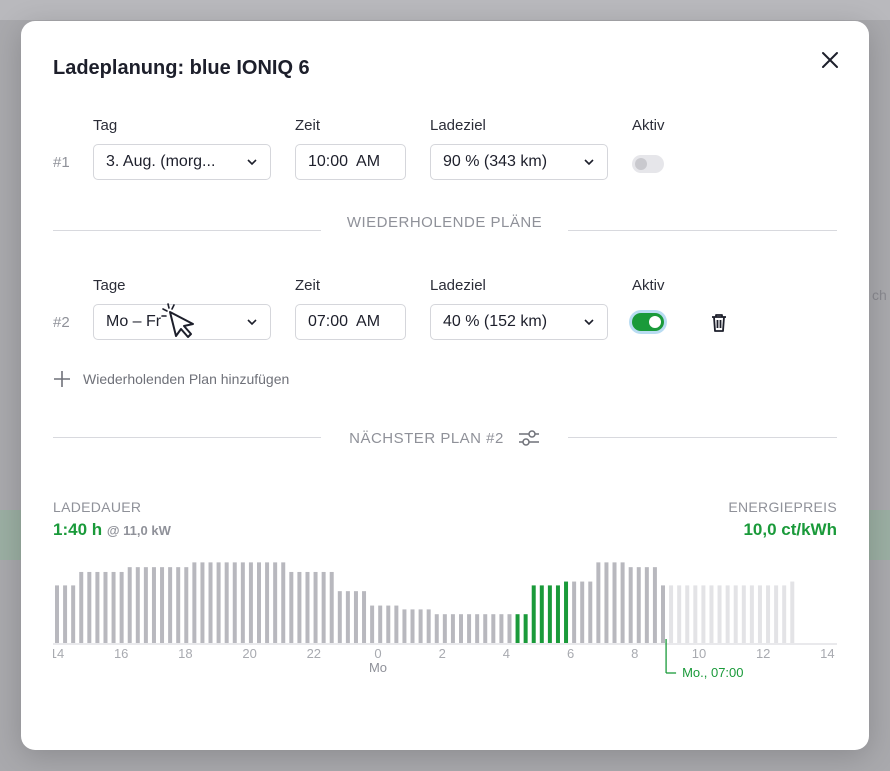 The width and height of the screenshot is (890, 771). Describe the element at coordinates (249, 653) in the screenshot. I see `x-tick-label: 20` at that location.